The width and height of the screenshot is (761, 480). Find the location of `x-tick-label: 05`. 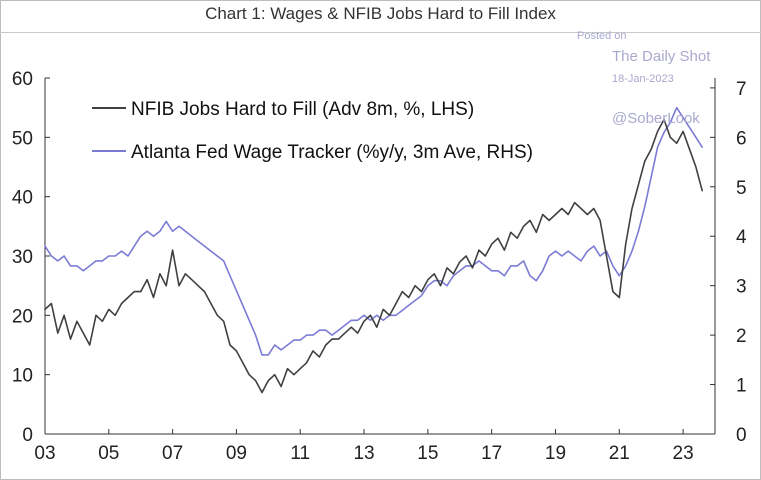

x-tick-label: 05 is located at coordinates (108, 453).